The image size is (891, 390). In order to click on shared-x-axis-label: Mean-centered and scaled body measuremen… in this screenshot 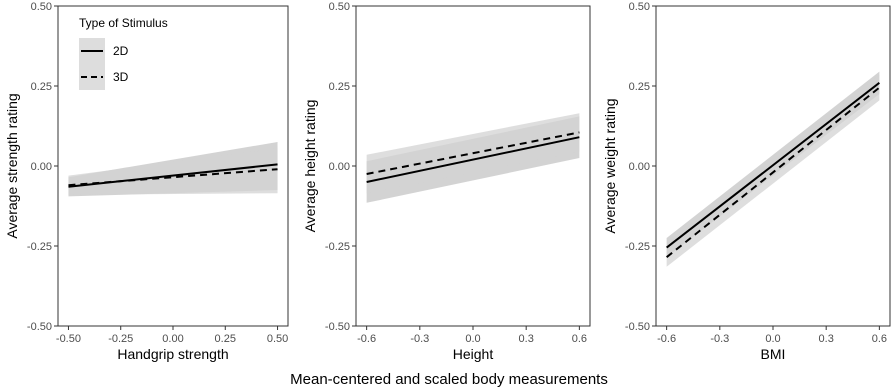, I will do `click(449, 379)`.